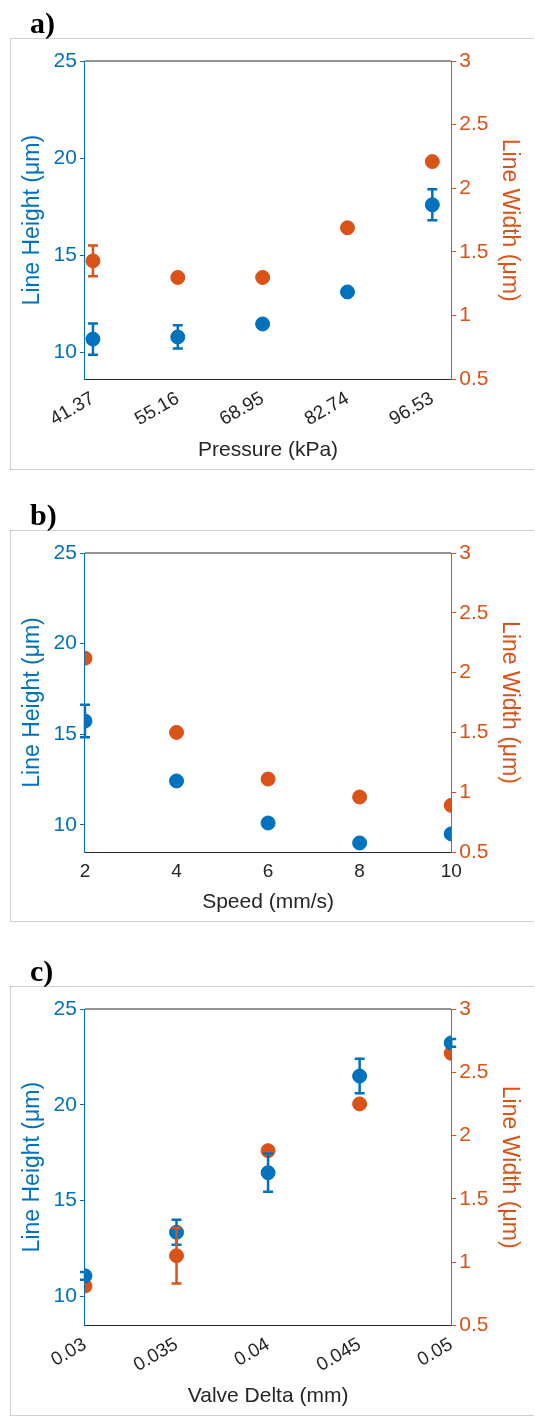  I want to click on x-axis-title: Speed (mm/s), so click(268, 901).